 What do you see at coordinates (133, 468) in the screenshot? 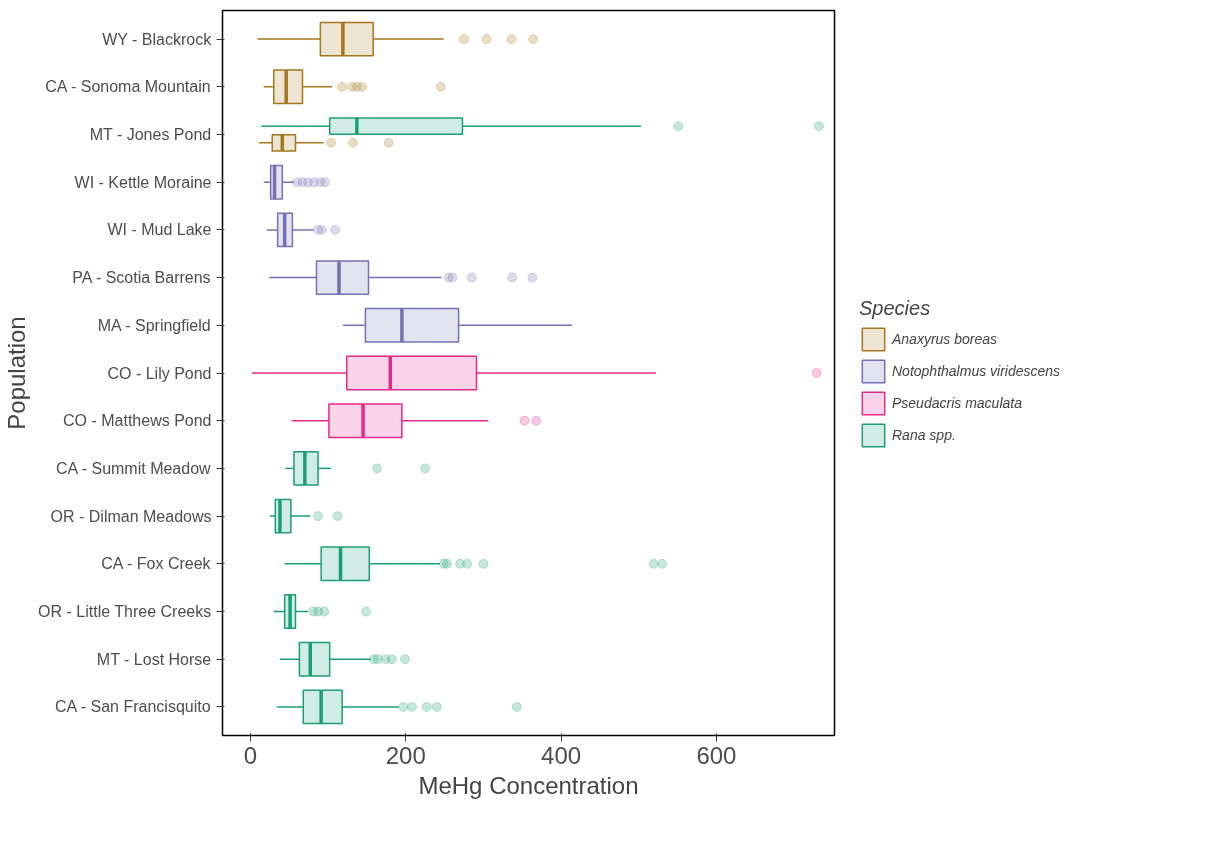
I see `y-tick-label: CA - Summit Meadow` at bounding box center [133, 468].